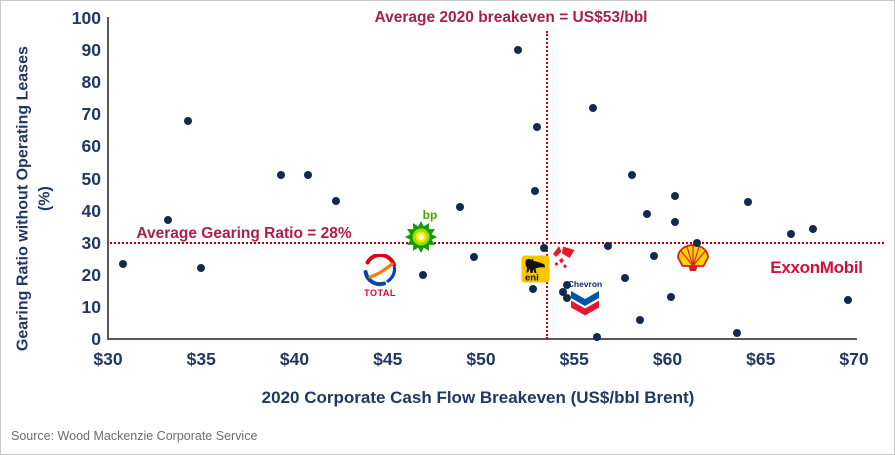 Image resolution: width=895 pixels, height=455 pixels. What do you see at coordinates (91, 82) in the screenshot?
I see `y-tick-label: 80` at bounding box center [91, 82].